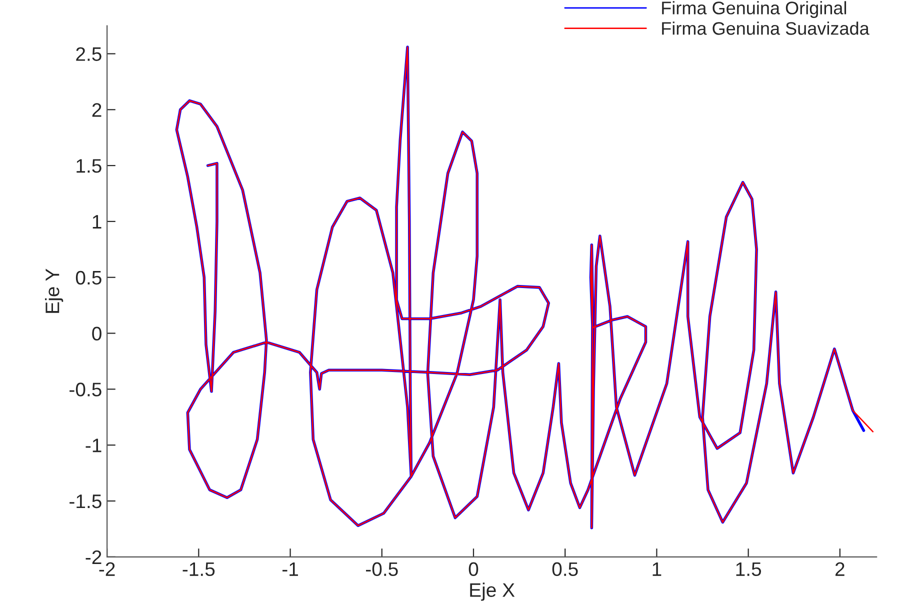 This screenshot has width=915, height=614. Describe the element at coordinates (290, 569) in the screenshot. I see `x-tick-label: -1` at that location.